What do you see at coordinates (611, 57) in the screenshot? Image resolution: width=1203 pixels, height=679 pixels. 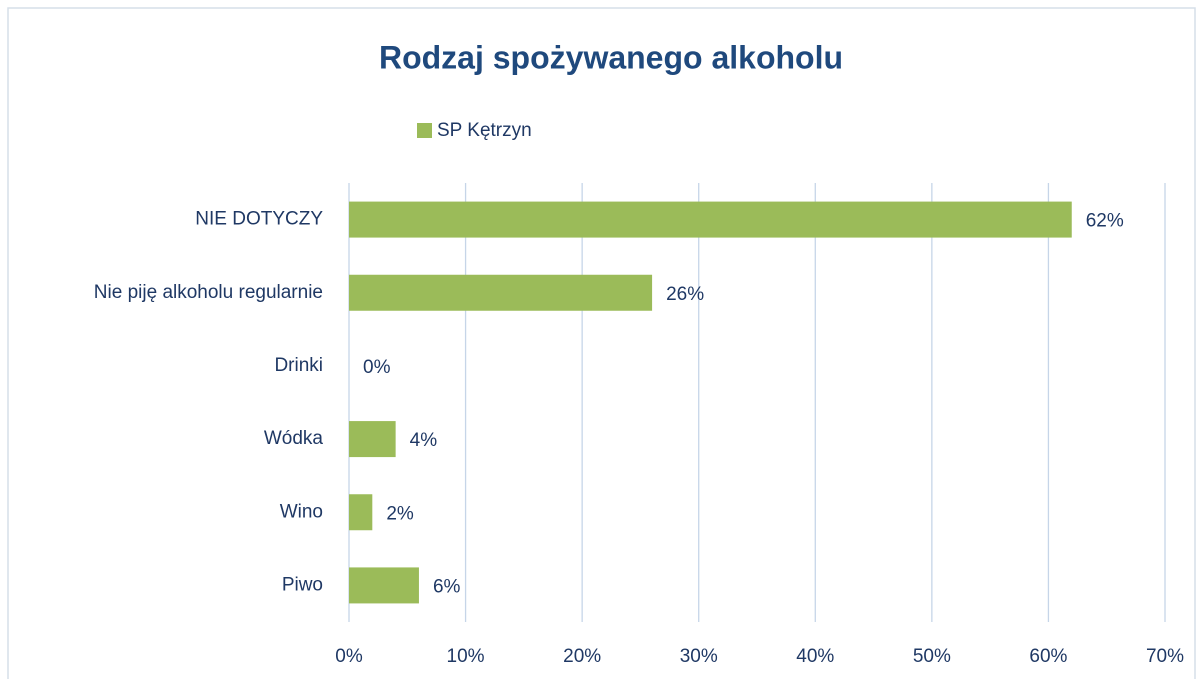 I see `chart-title: Rodzaj spożywanego alkoholu` at bounding box center [611, 57].